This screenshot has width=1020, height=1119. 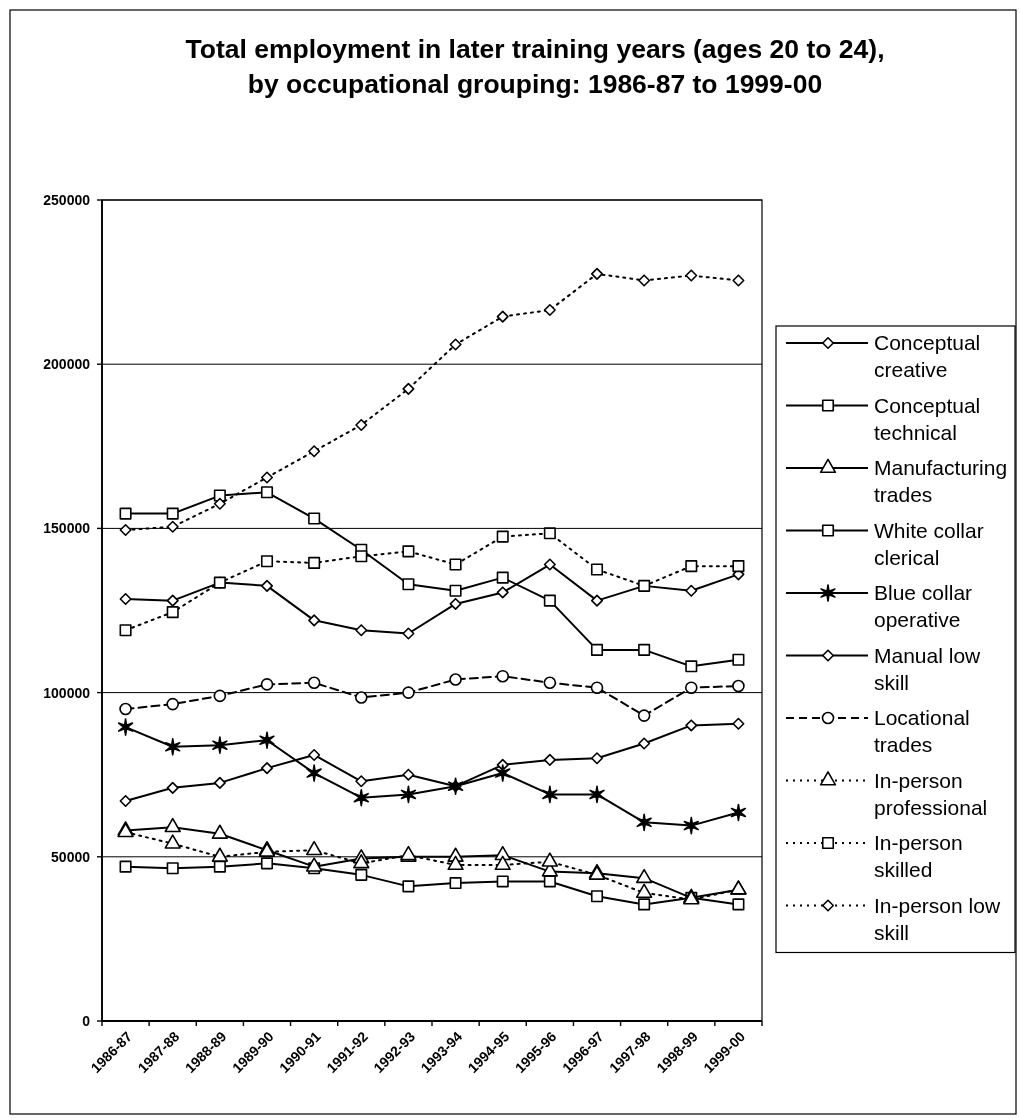 What do you see at coordinates (67, 364) in the screenshot?
I see `y-tick-label: 200000` at bounding box center [67, 364].